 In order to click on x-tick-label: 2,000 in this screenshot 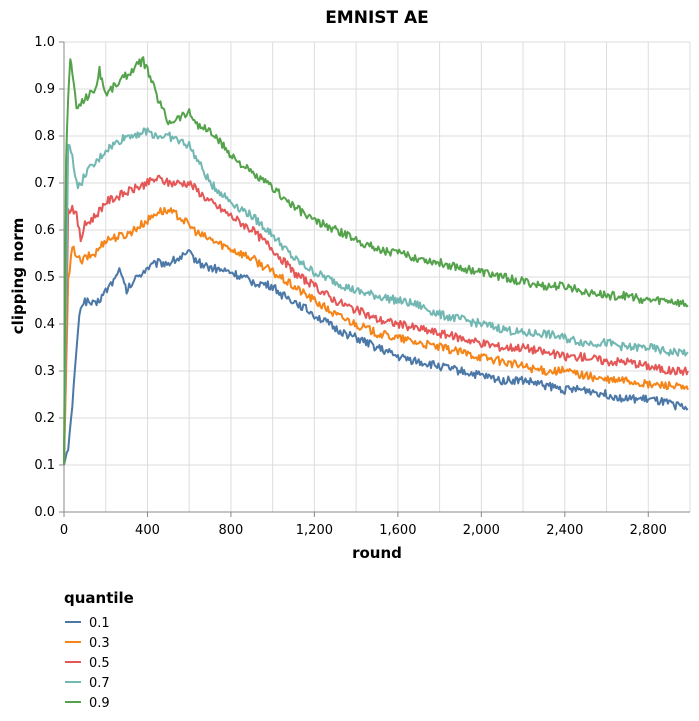, I will do `click(481, 530)`.